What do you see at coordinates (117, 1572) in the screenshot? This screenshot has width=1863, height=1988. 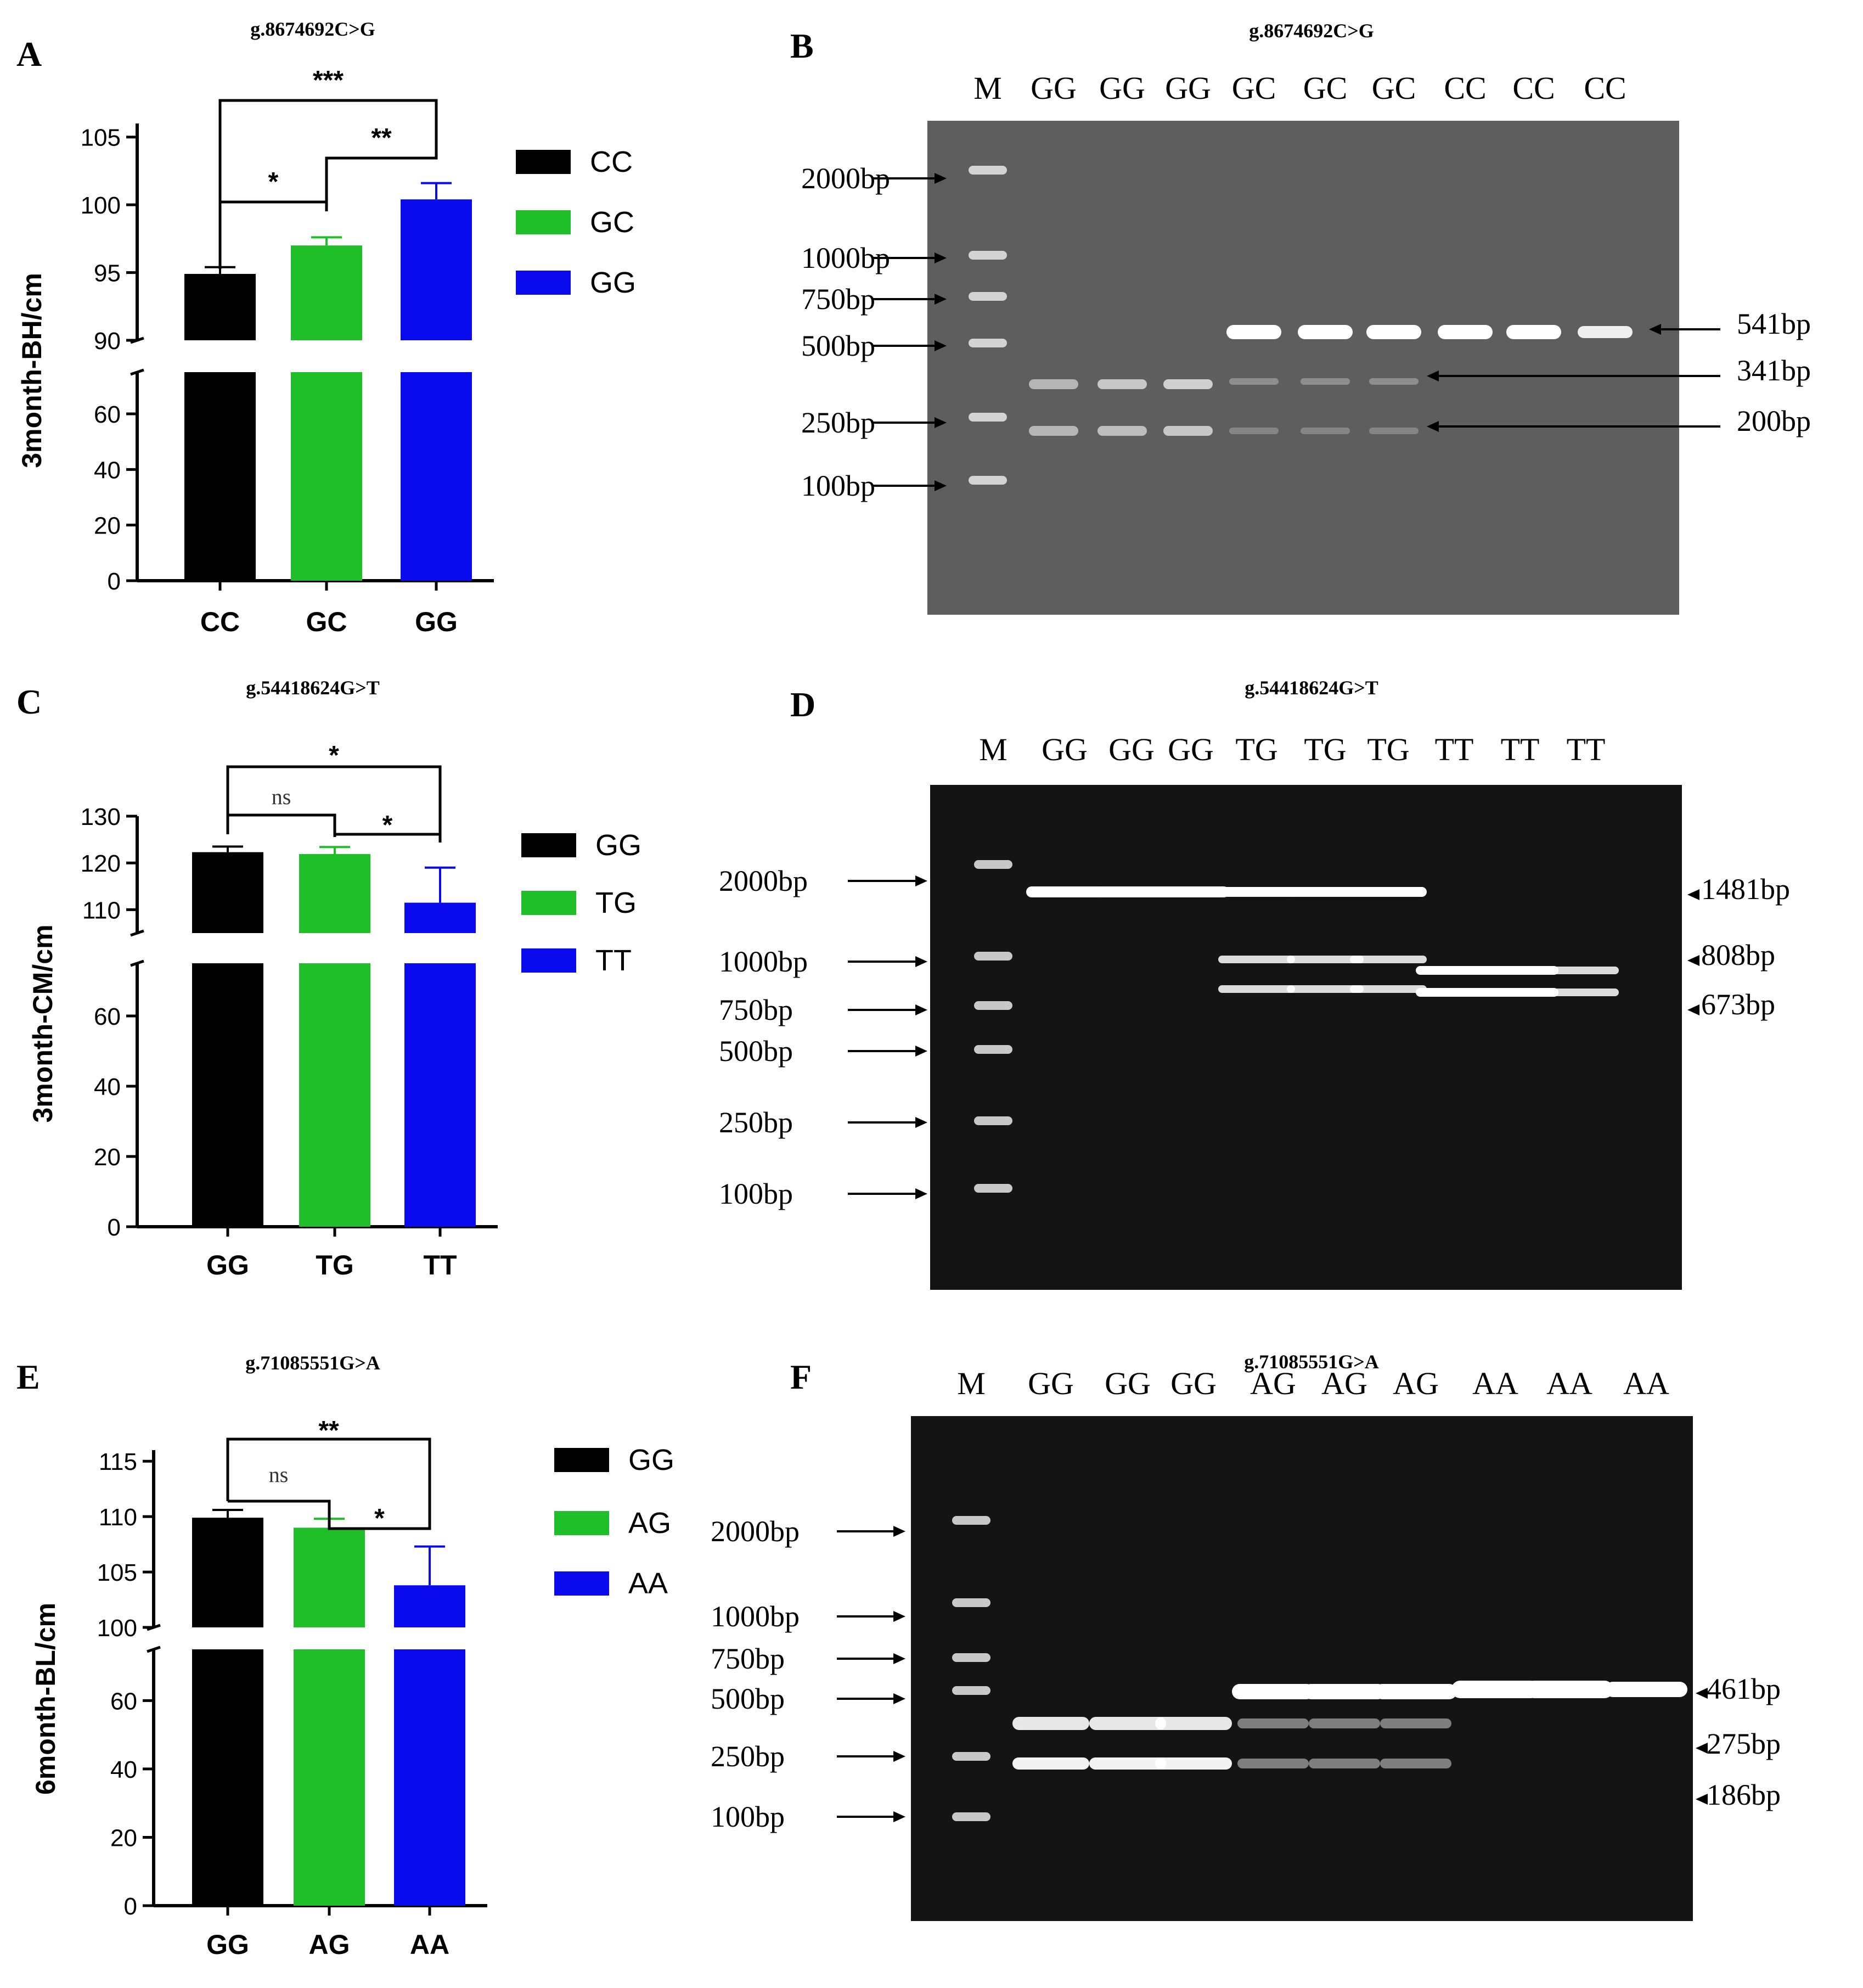 I see `y-tick-label: 105` at bounding box center [117, 1572].